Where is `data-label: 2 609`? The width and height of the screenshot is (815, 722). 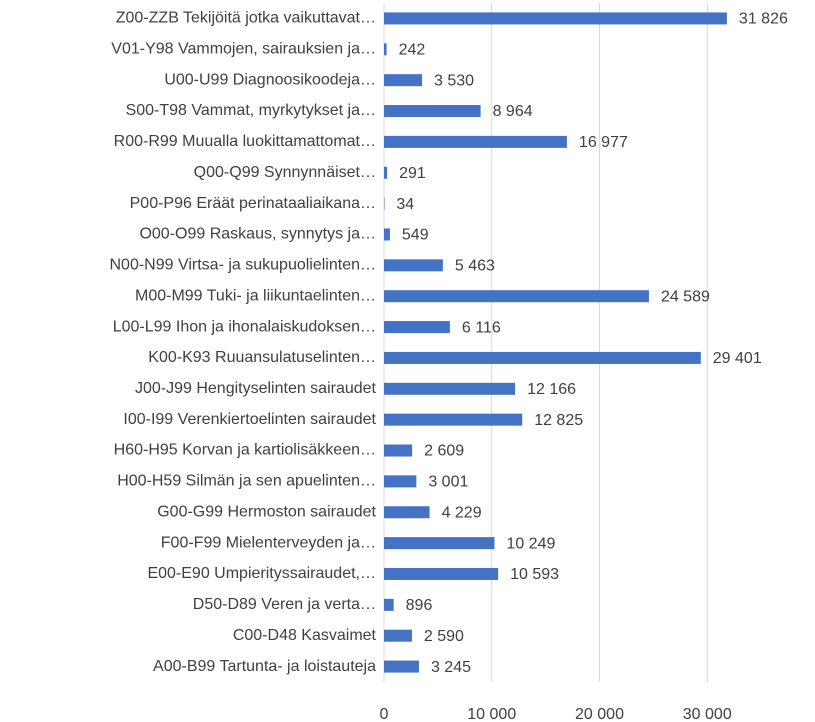
data-label: 2 609 is located at coordinates (444, 451).